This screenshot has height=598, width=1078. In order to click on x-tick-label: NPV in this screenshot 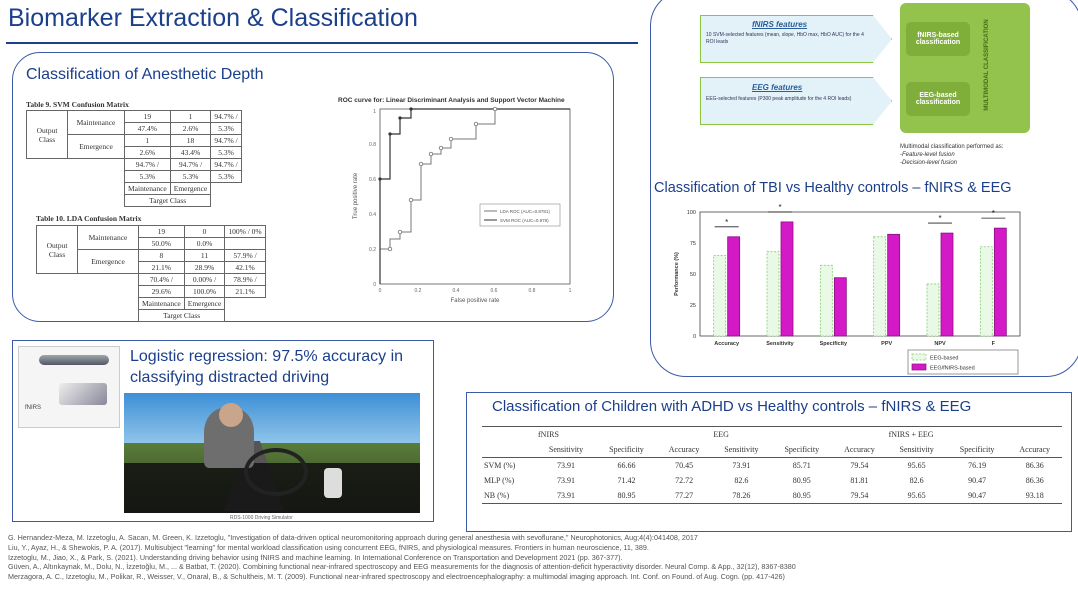, I will do `click(940, 344)`.